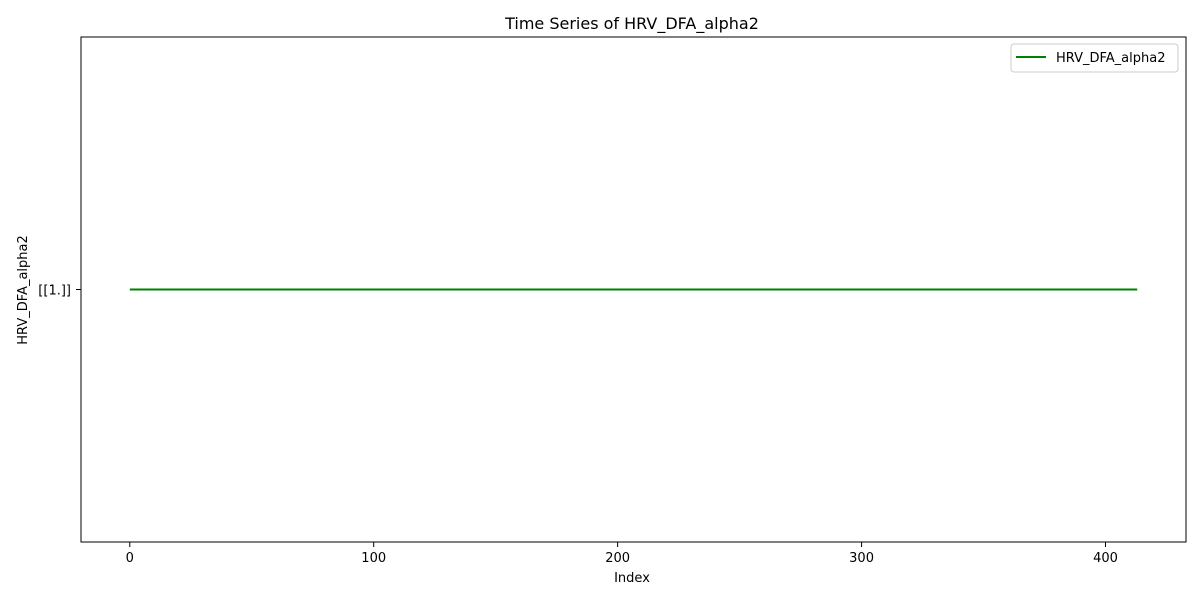 The width and height of the screenshot is (1200, 600). What do you see at coordinates (861, 558) in the screenshot?
I see `x-tick-label: 300` at bounding box center [861, 558].